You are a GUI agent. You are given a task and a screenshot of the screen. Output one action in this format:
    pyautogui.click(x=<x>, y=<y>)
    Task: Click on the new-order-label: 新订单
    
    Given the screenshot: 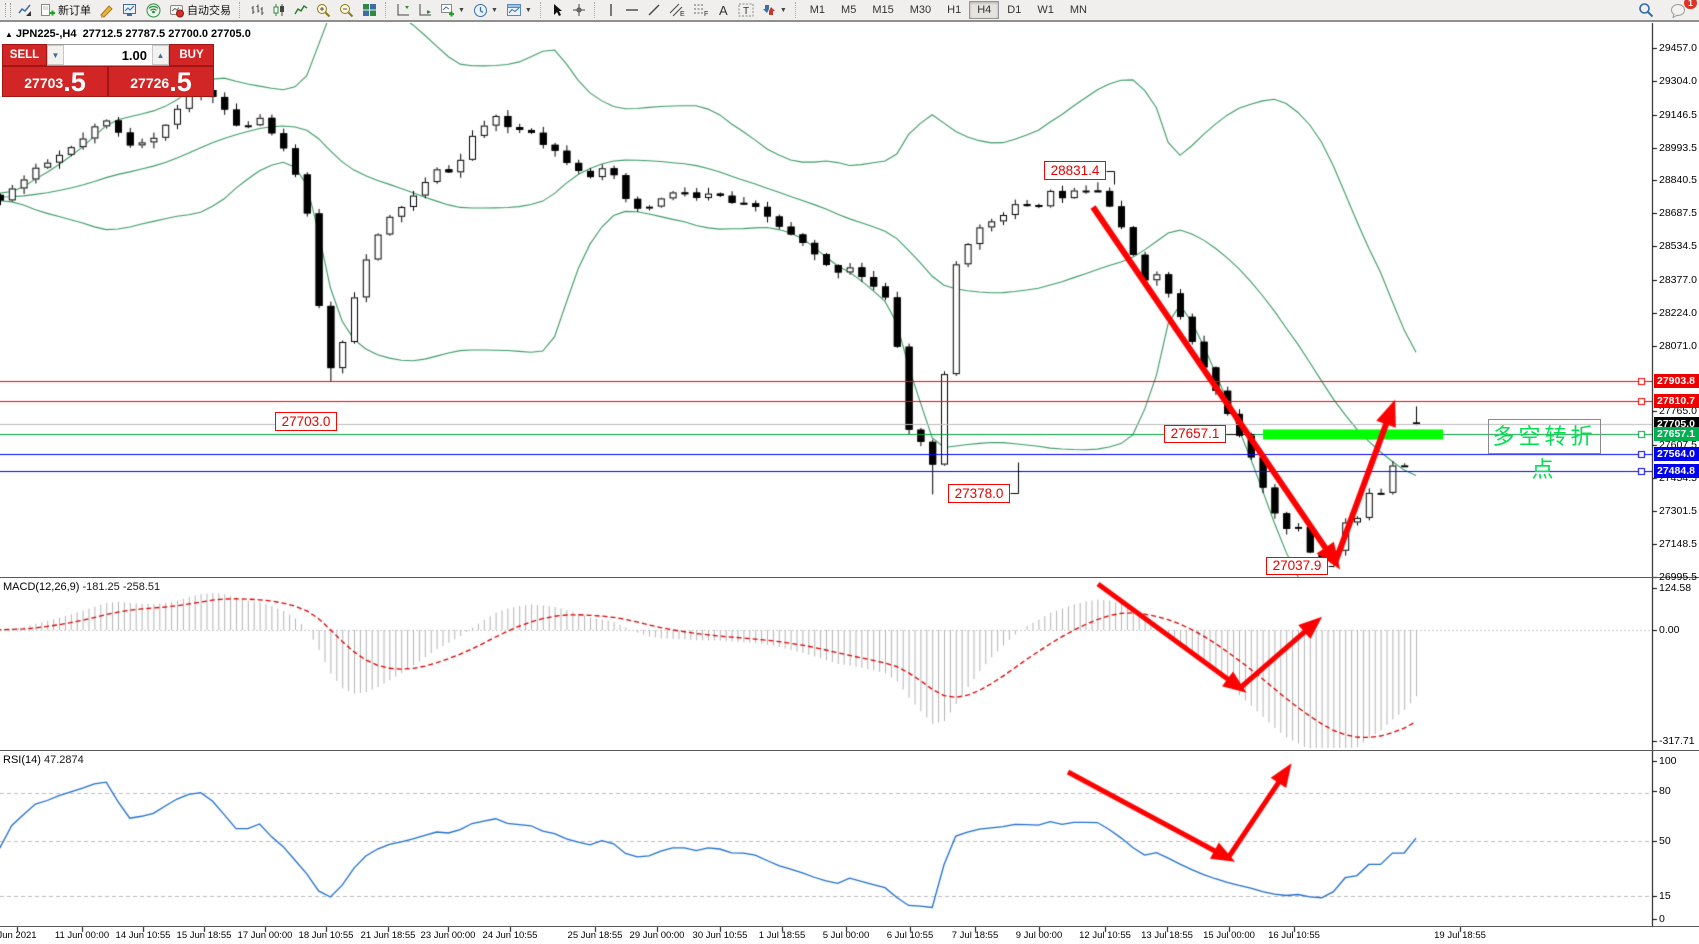 What is the action you would take?
    pyautogui.click(x=74, y=11)
    